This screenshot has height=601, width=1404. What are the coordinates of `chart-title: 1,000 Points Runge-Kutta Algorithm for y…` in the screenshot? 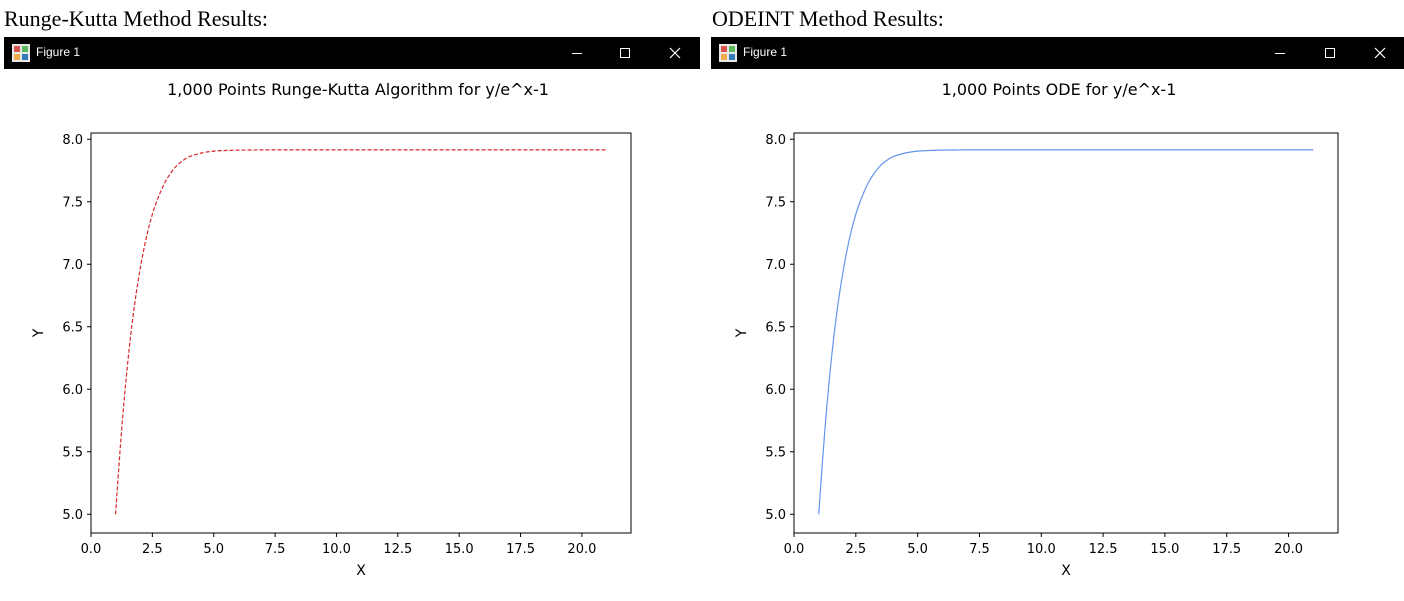 It's located at (358, 89).